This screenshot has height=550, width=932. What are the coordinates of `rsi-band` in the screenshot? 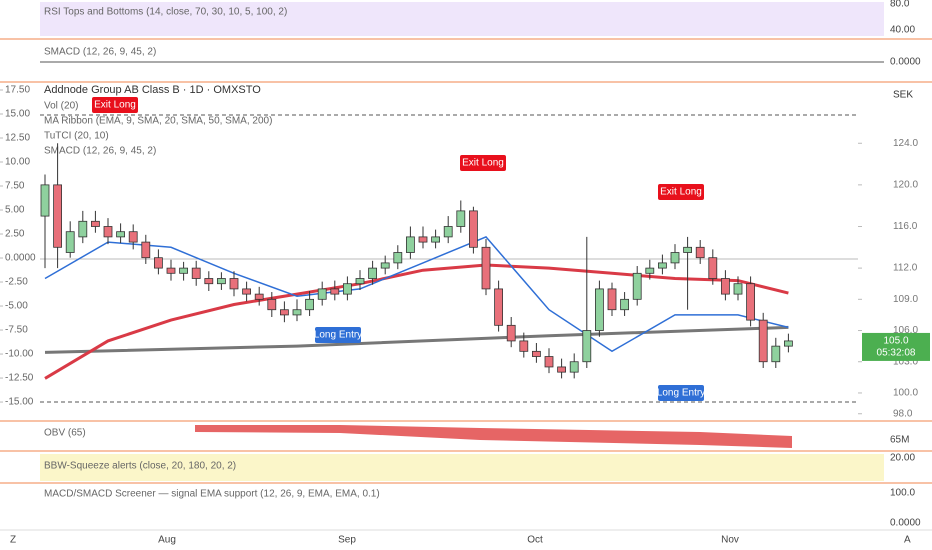 It's located at (462, 19).